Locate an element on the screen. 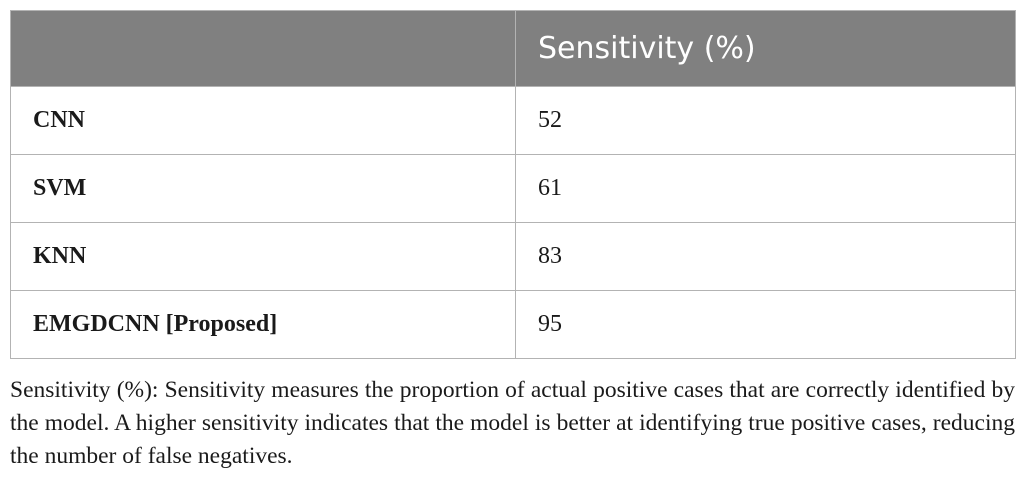 The image size is (1026, 486). header-sensitivity: Sensitivity (%) is located at coordinates (765, 48).